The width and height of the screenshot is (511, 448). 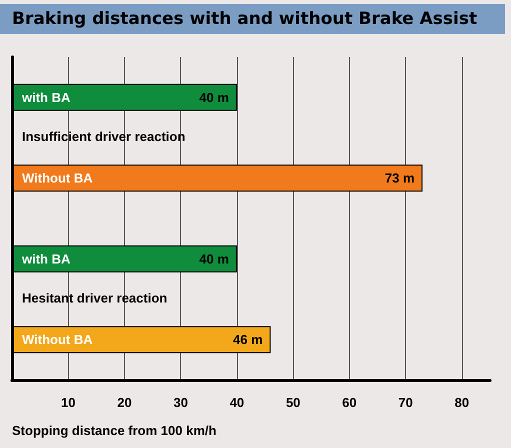 I want to click on x-tick-label: 20, so click(x=124, y=402).